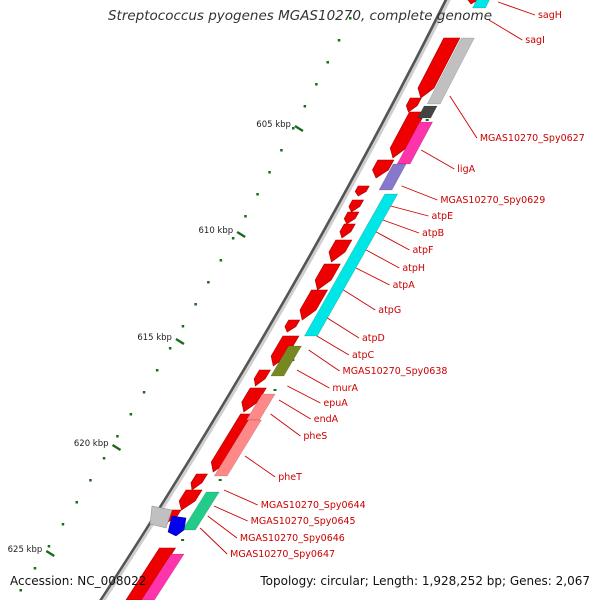 The height and width of the screenshot is (600, 600). What do you see at coordinates (177, 526) in the screenshot?
I see `gene-blue-arrow` at bounding box center [177, 526].